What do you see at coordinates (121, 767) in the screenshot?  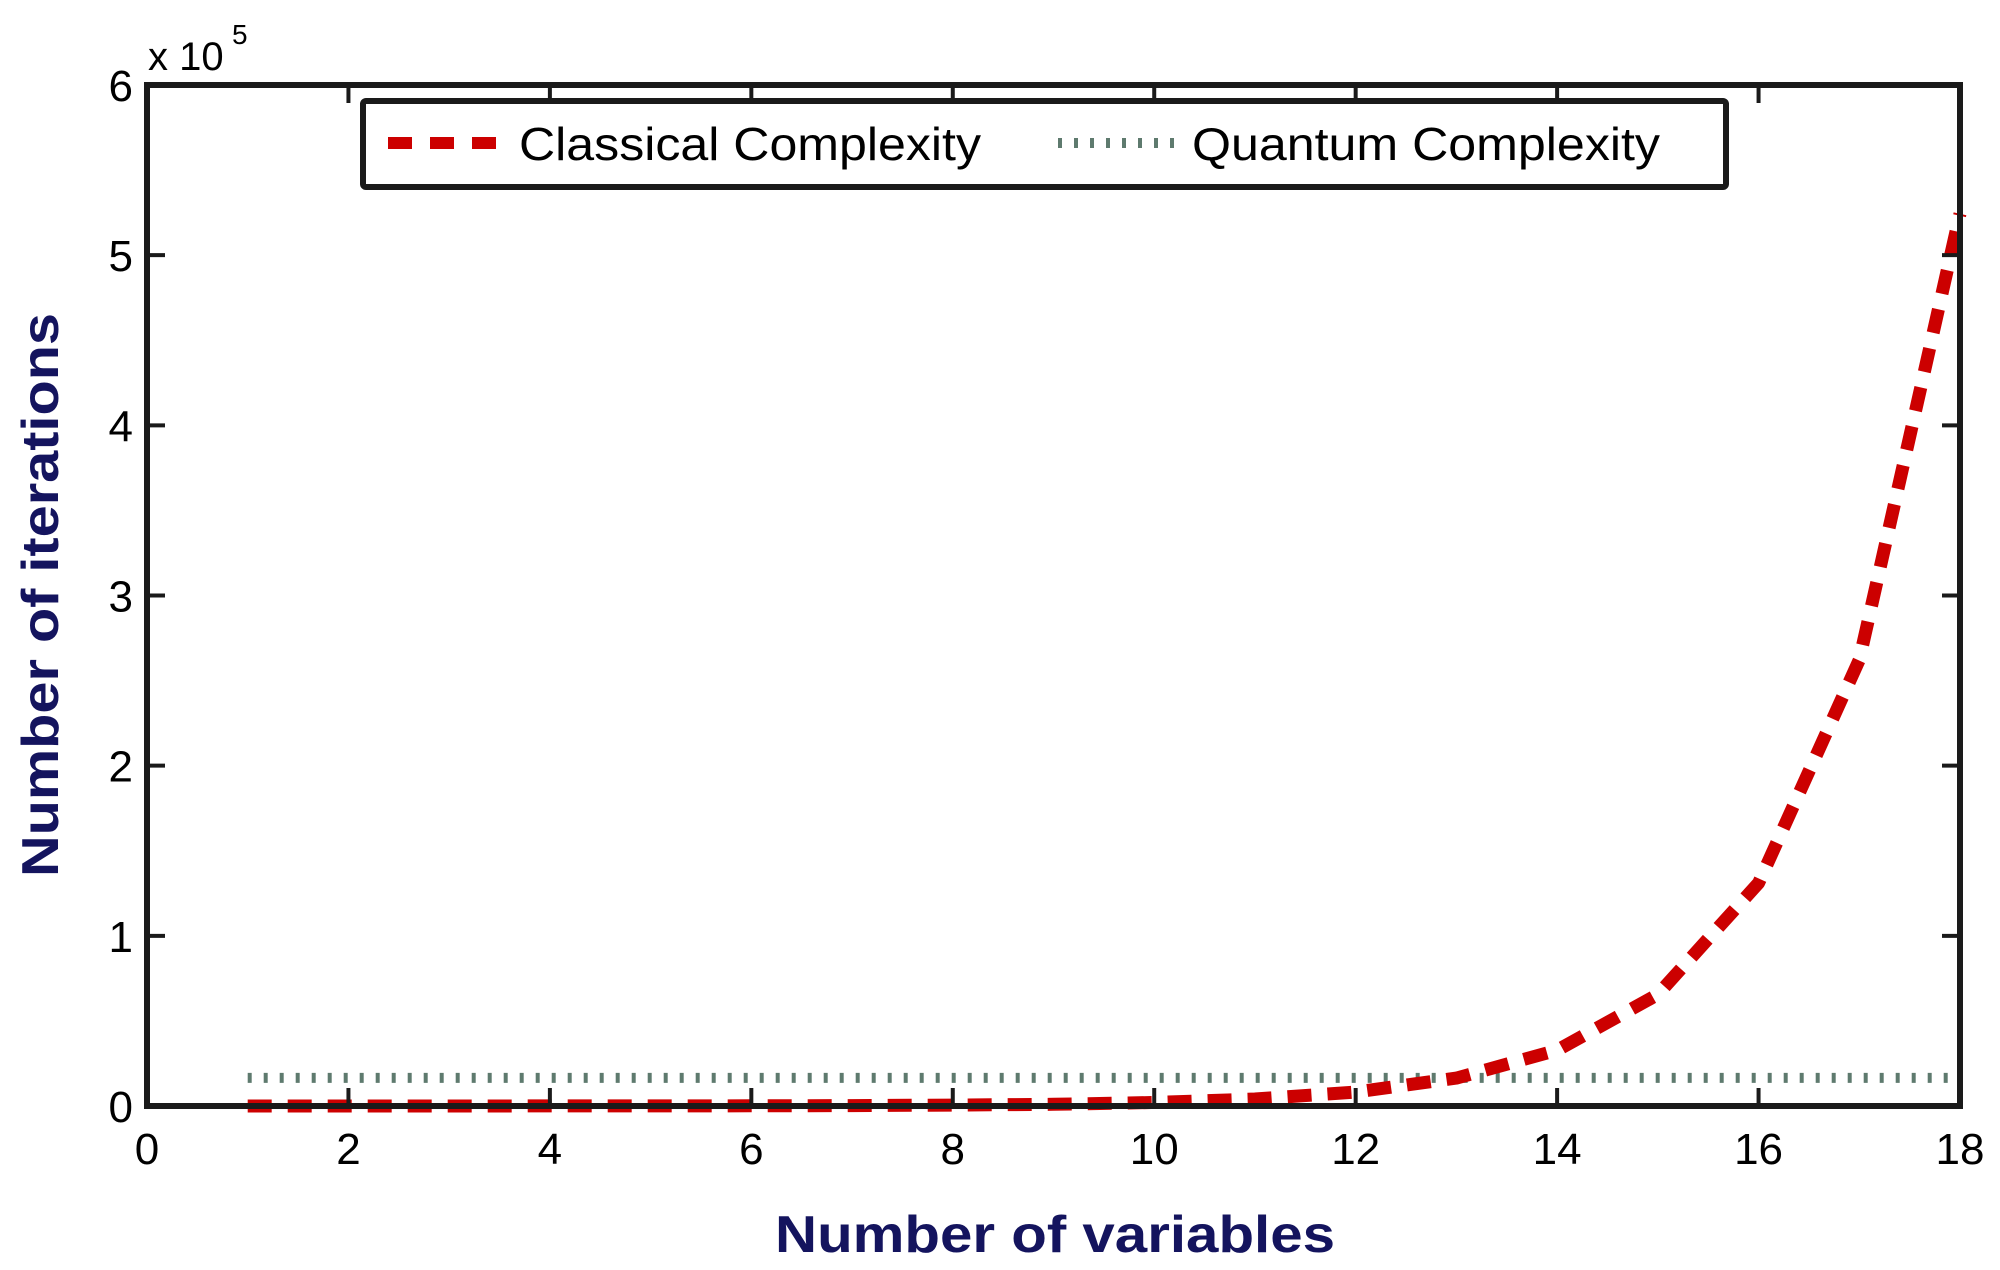 I see `y-tick-label: 2` at bounding box center [121, 767].